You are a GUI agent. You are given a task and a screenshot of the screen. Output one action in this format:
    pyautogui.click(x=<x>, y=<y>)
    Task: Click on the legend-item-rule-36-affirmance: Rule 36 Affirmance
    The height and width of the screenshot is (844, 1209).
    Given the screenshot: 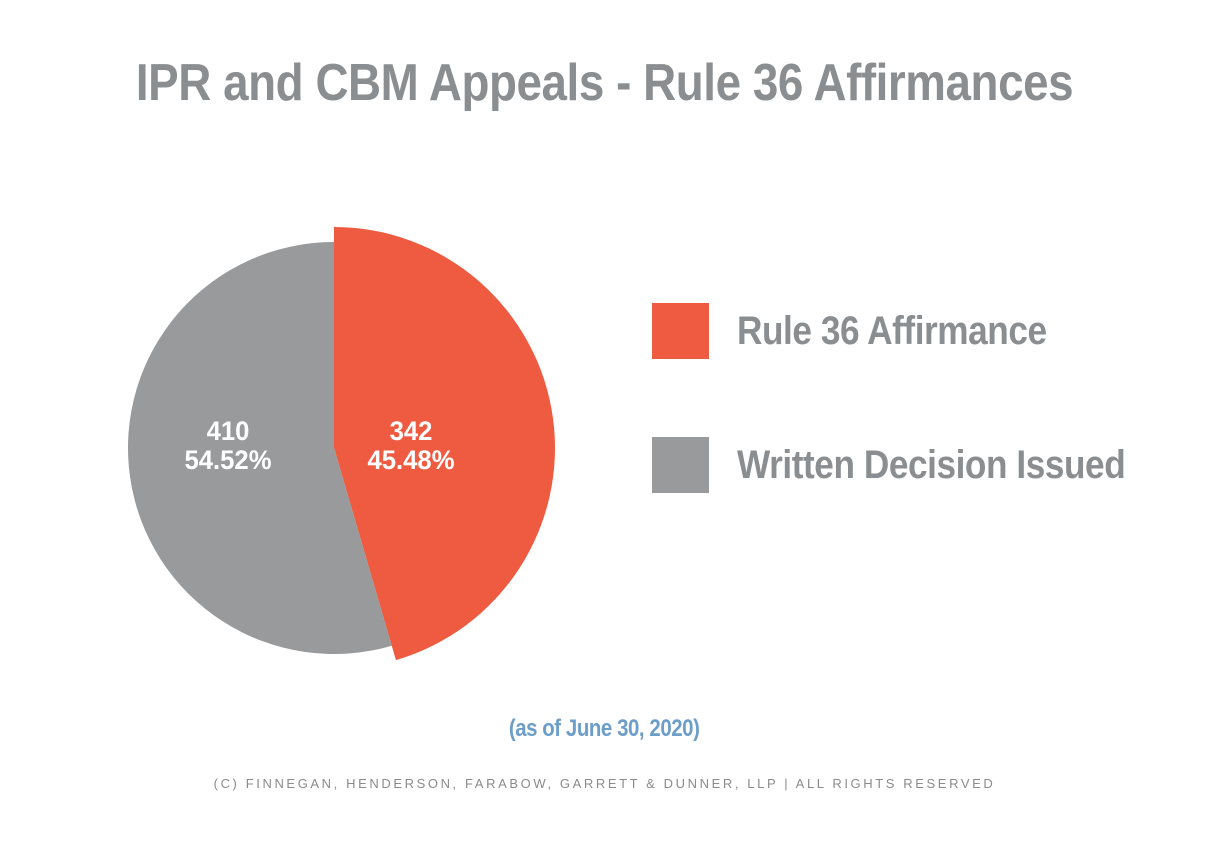 What is the action you would take?
    pyautogui.click(x=870, y=331)
    